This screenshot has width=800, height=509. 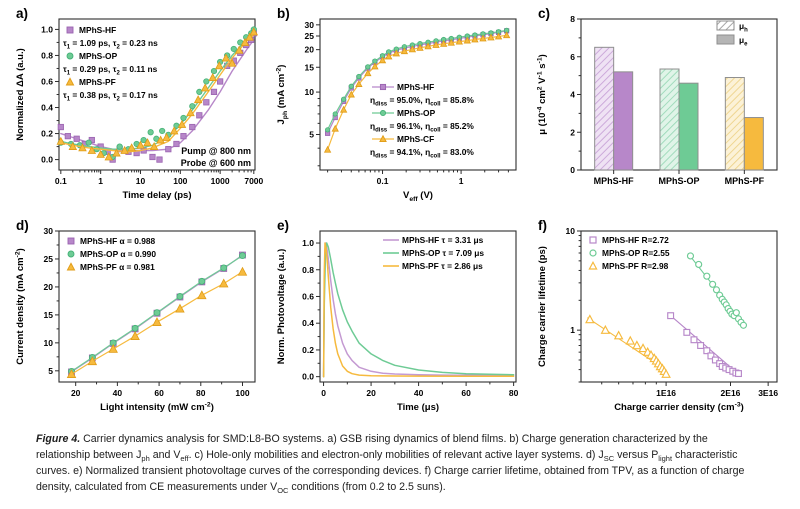 I want to click on svg-text: MPhS-PF, so click(x=97, y=82).